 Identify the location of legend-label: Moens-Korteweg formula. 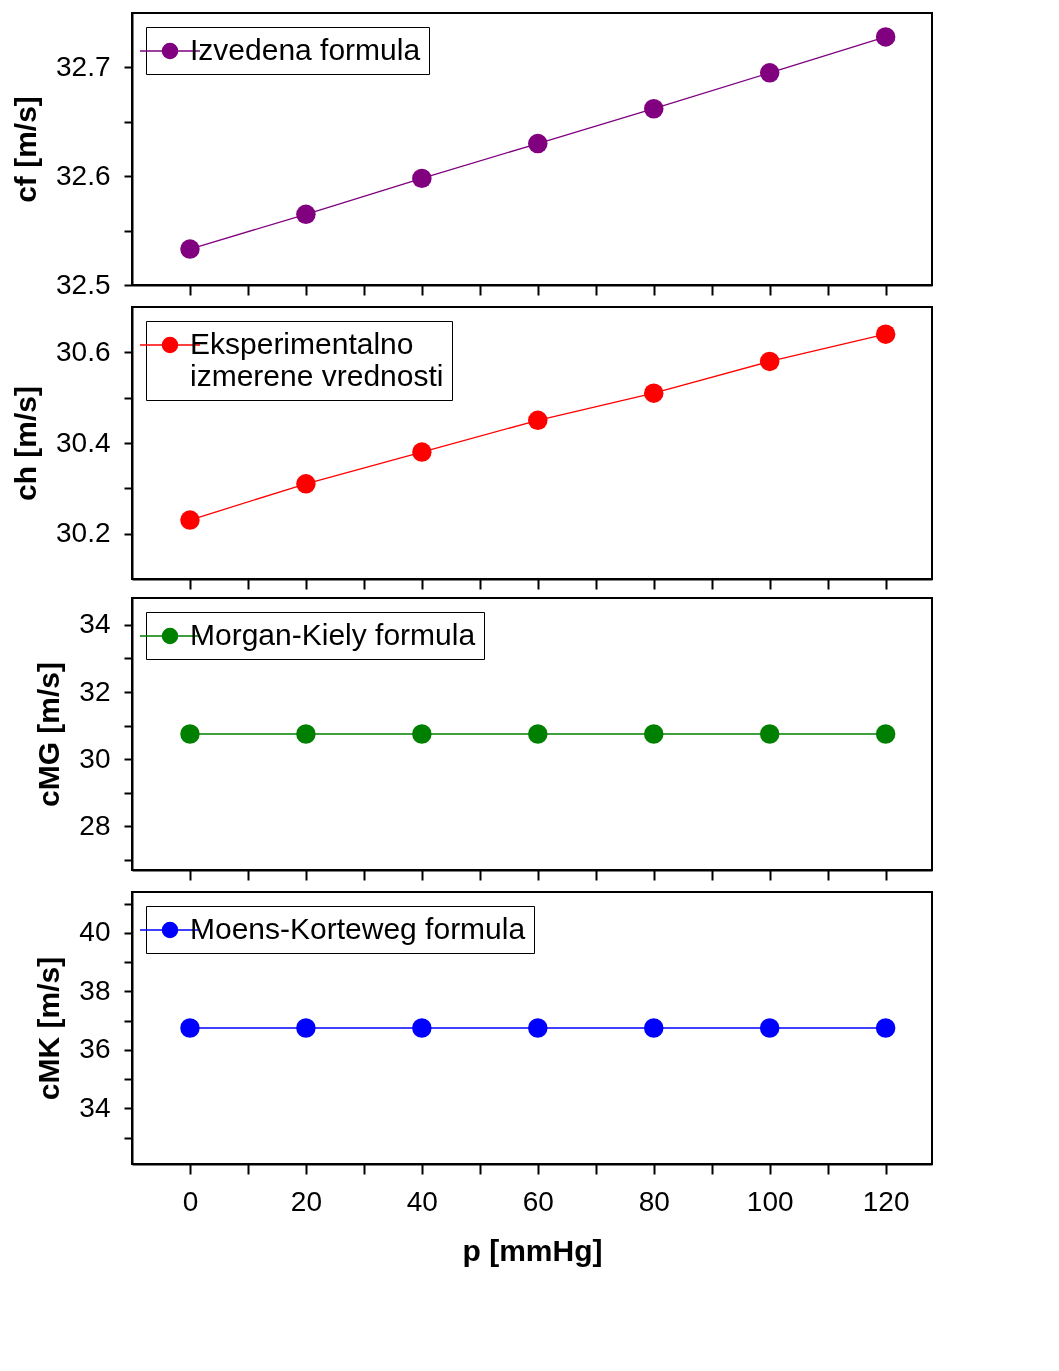
(358, 928).